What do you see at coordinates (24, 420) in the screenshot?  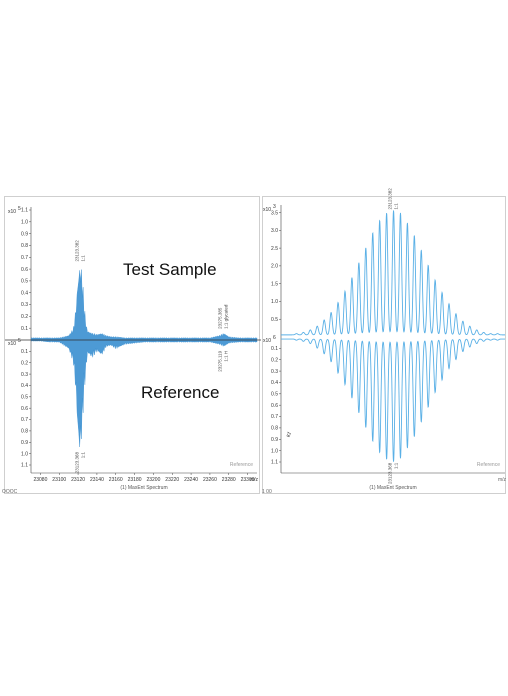 I see `left-bottom-ytick-label: 0.7` at bounding box center [24, 420].